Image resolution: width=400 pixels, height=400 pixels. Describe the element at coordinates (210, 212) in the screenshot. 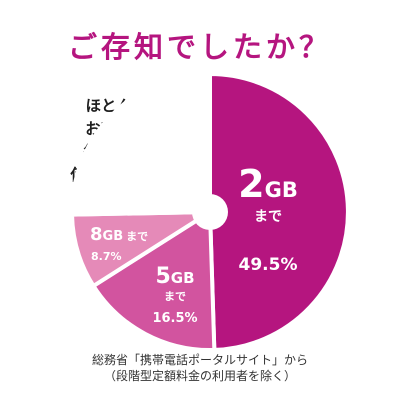

I see `pie-center-hole` at that location.